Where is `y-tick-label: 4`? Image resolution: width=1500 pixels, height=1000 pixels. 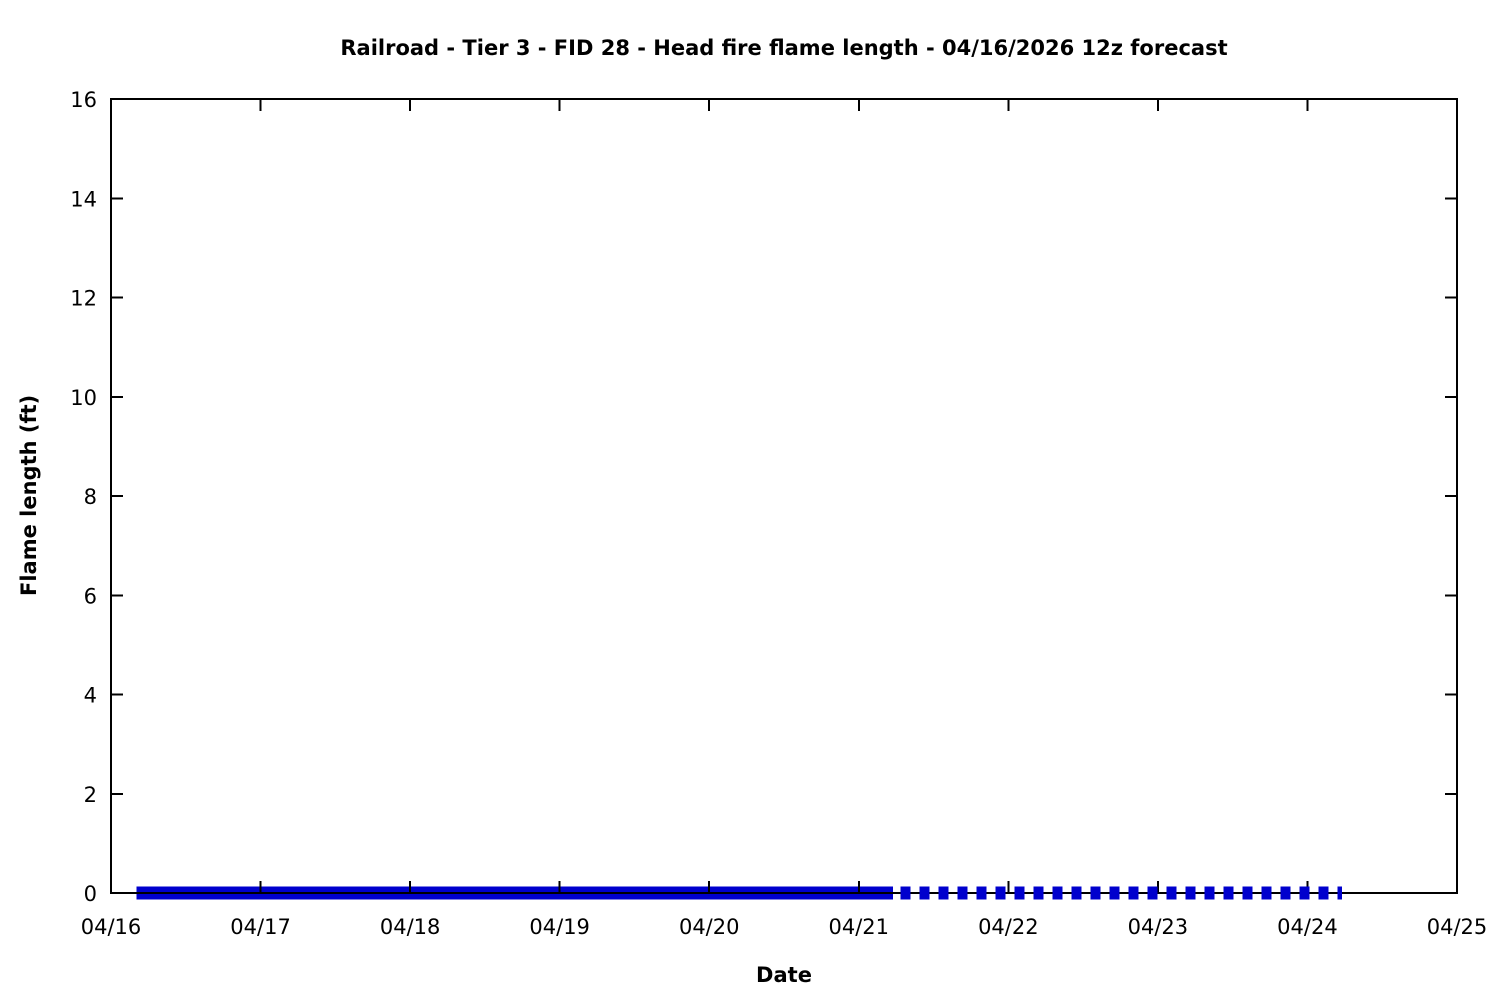
y-tick-label: 4 is located at coordinates (90, 696).